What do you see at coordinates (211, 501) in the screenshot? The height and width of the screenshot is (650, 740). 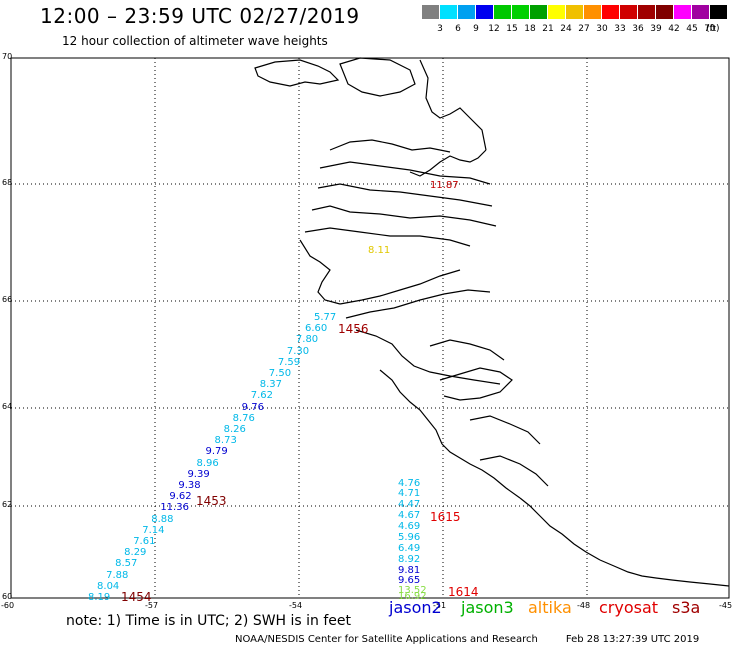 I see `track-time-label: 1453` at bounding box center [211, 501].